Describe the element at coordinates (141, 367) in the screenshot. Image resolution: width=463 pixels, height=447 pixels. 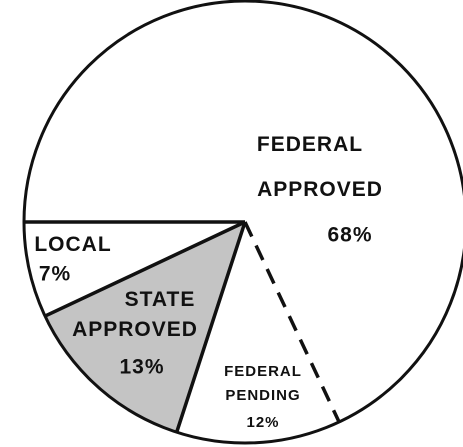
I see `slice-value-label: 13%` at that location.